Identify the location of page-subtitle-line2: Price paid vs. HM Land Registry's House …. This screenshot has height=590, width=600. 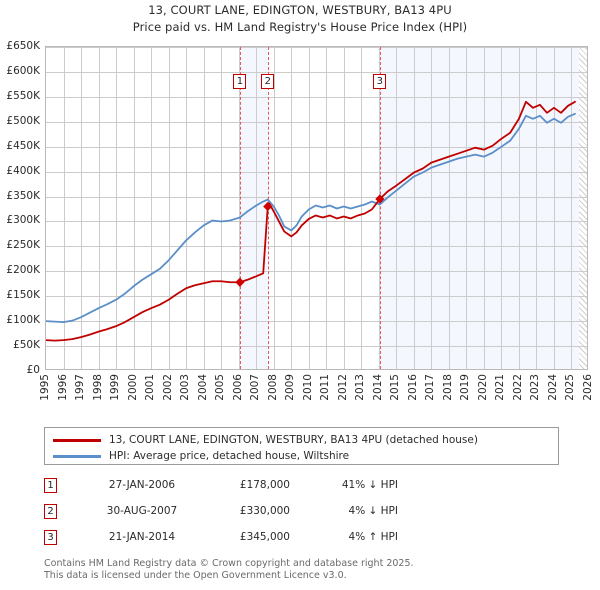
(300, 27).